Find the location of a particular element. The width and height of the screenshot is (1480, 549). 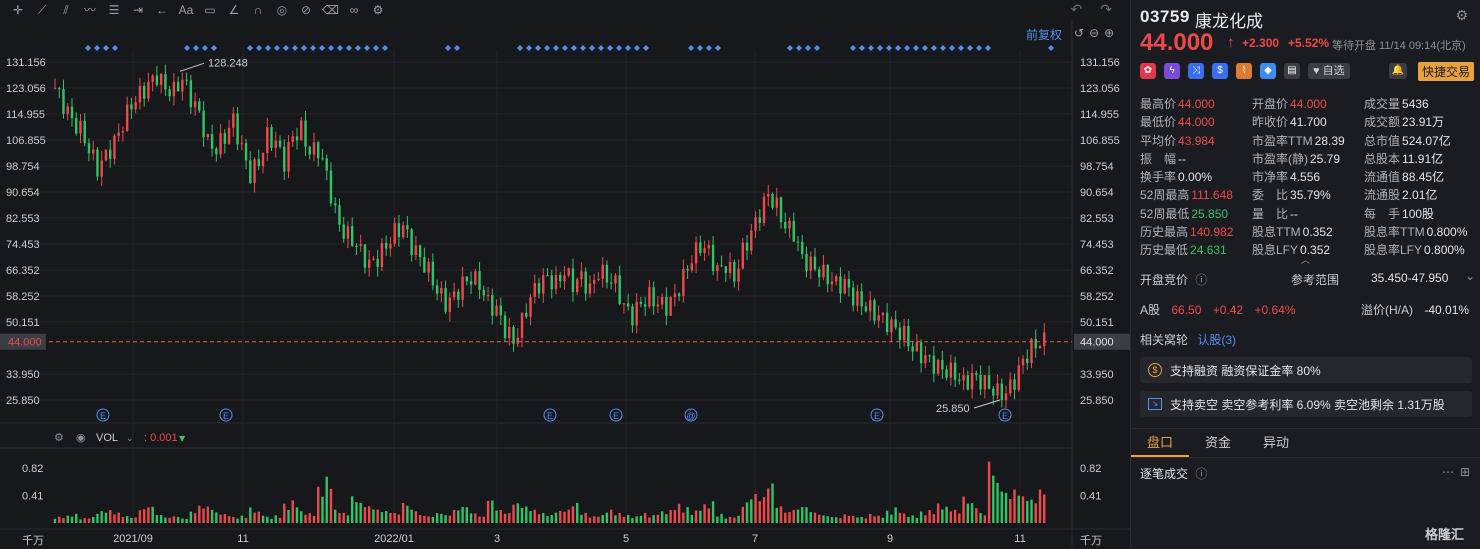

watchlist-button: ♥ 自选 is located at coordinates (1329, 71).